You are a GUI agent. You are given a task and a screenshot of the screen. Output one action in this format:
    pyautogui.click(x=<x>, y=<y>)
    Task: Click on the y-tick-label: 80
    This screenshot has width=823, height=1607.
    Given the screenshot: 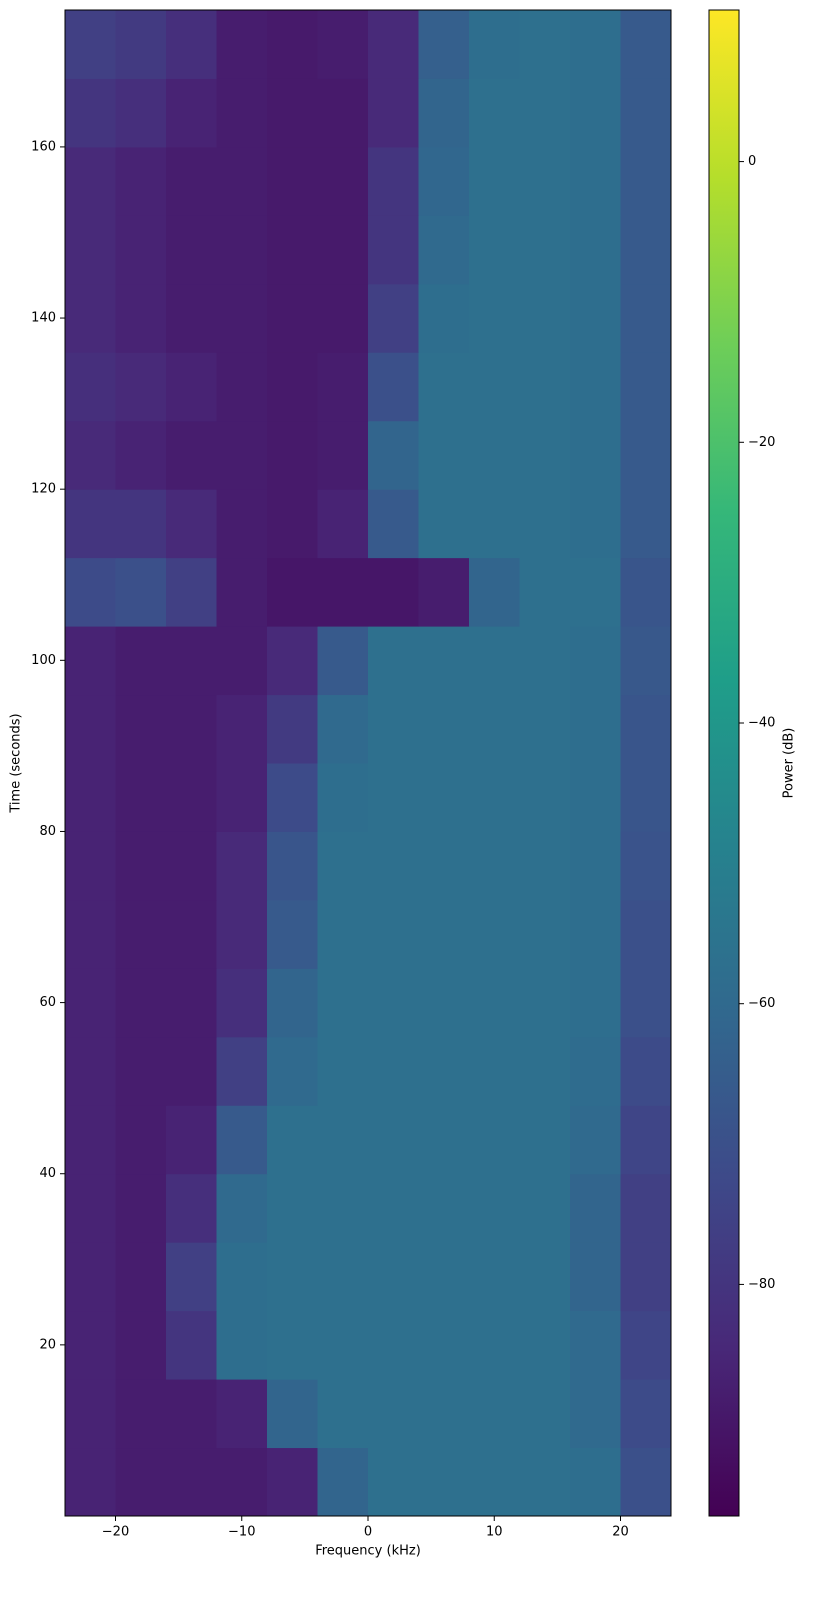 What is the action you would take?
    pyautogui.click(x=47, y=831)
    